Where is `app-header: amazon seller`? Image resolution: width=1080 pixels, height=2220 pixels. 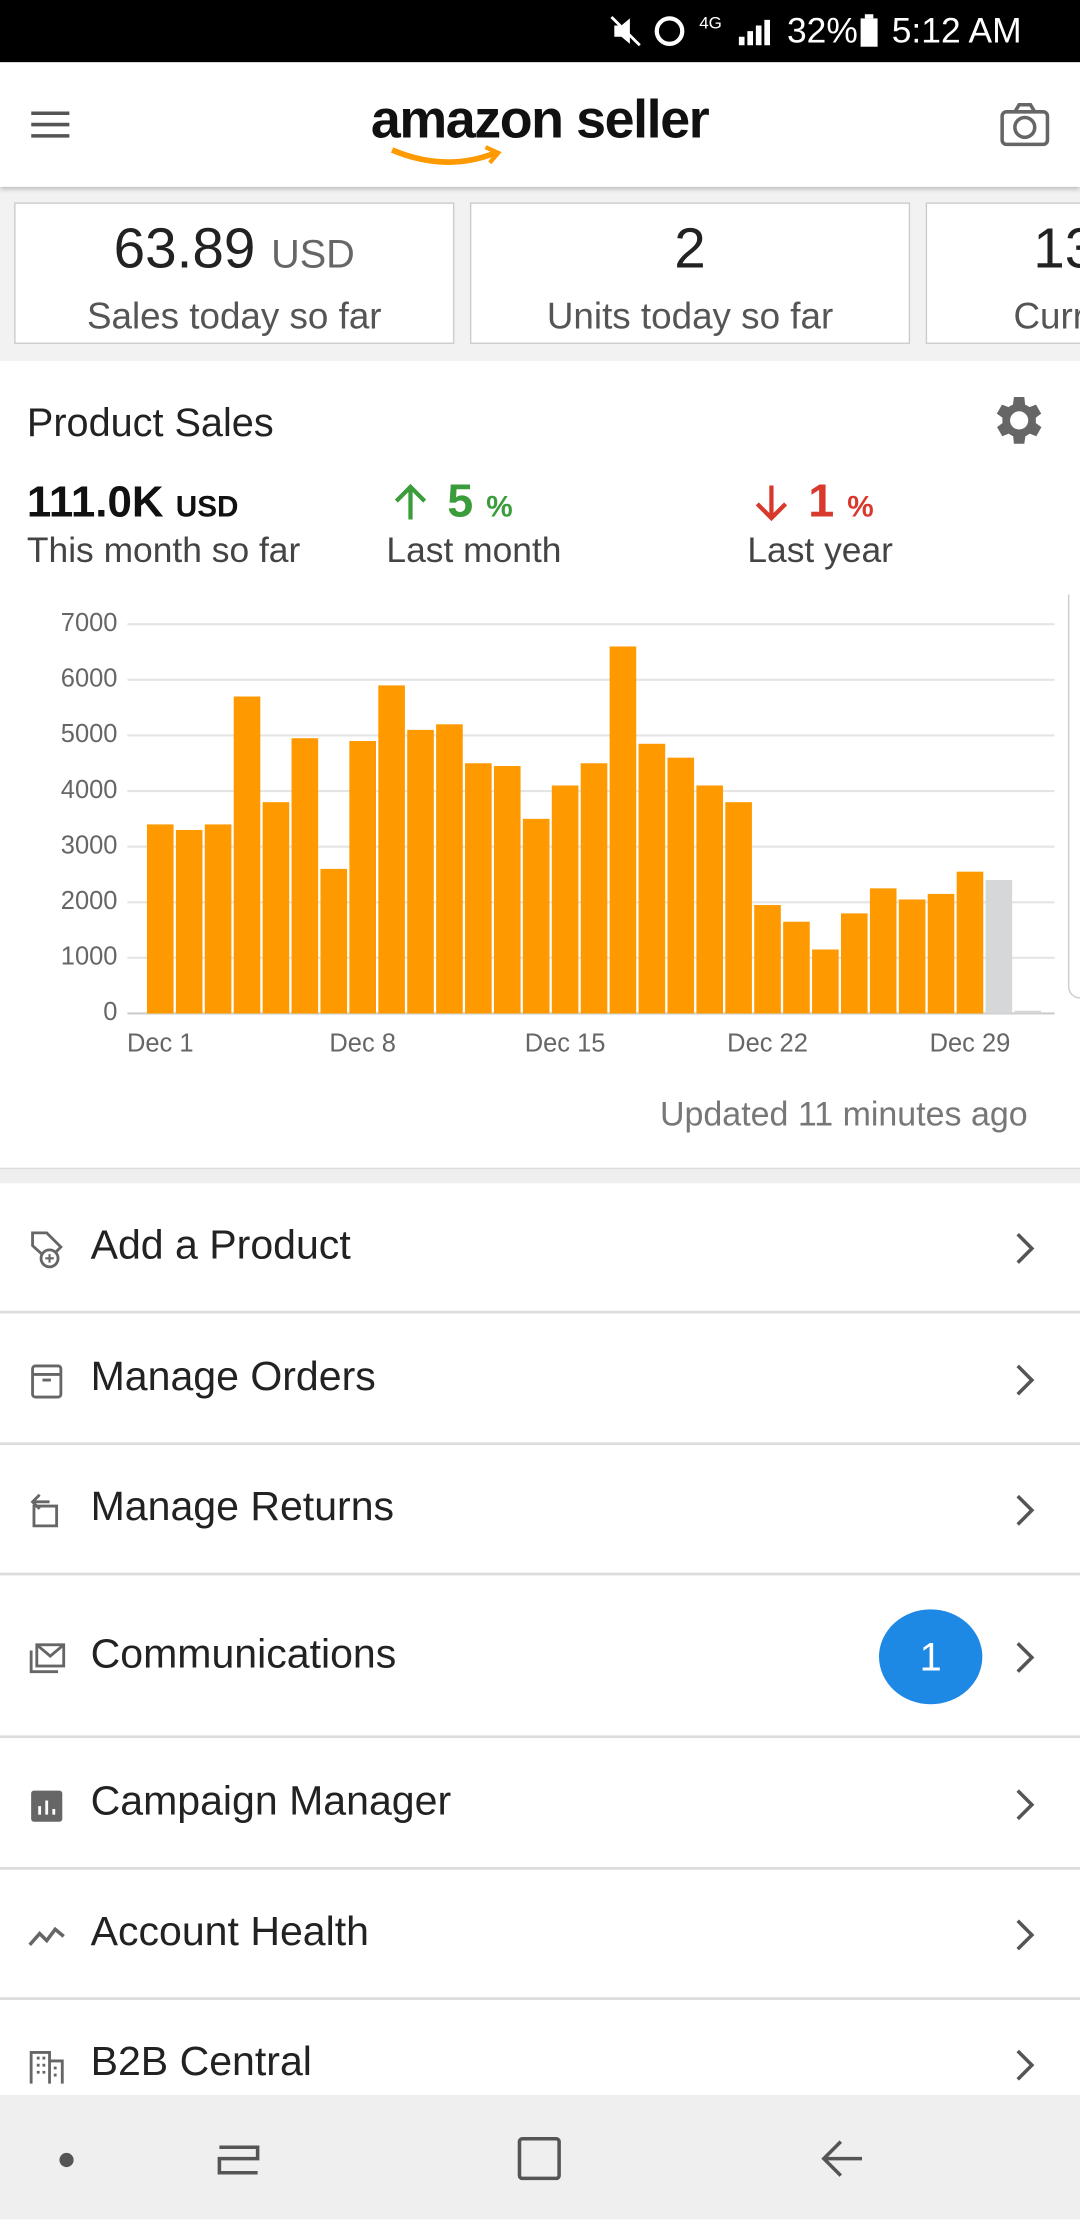 app-header: amazon seller is located at coordinates (540, 124).